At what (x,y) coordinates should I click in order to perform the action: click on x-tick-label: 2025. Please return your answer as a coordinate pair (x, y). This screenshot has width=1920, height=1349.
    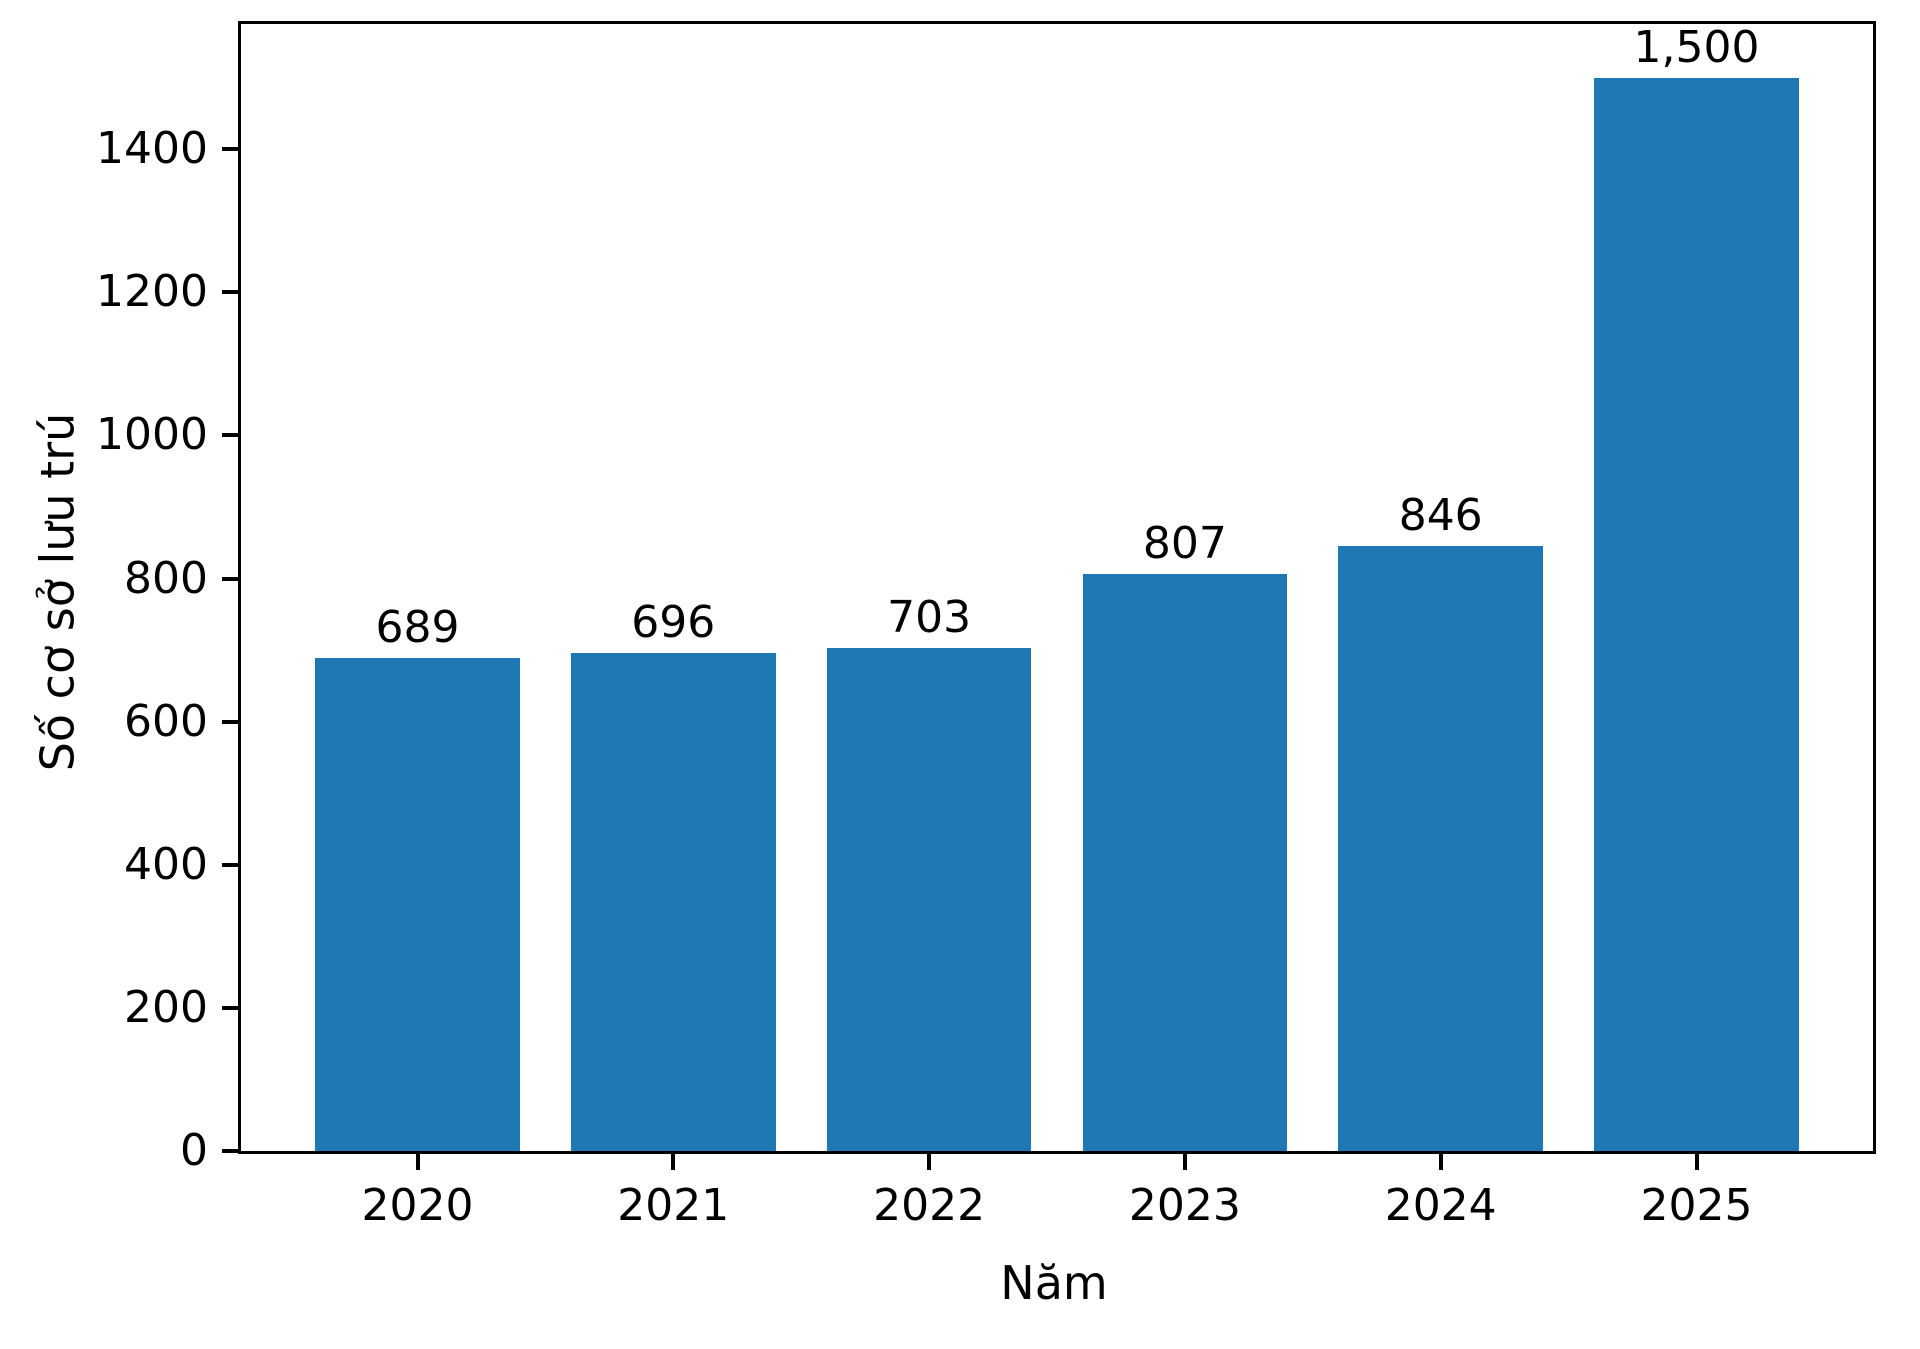
    Looking at the image, I should click on (1696, 1205).